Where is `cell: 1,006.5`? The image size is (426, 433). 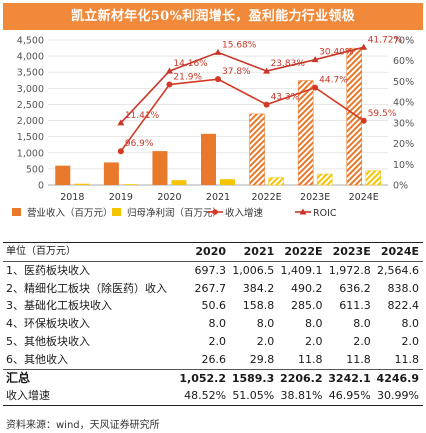 cell: 1,006.5 is located at coordinates (253, 270).